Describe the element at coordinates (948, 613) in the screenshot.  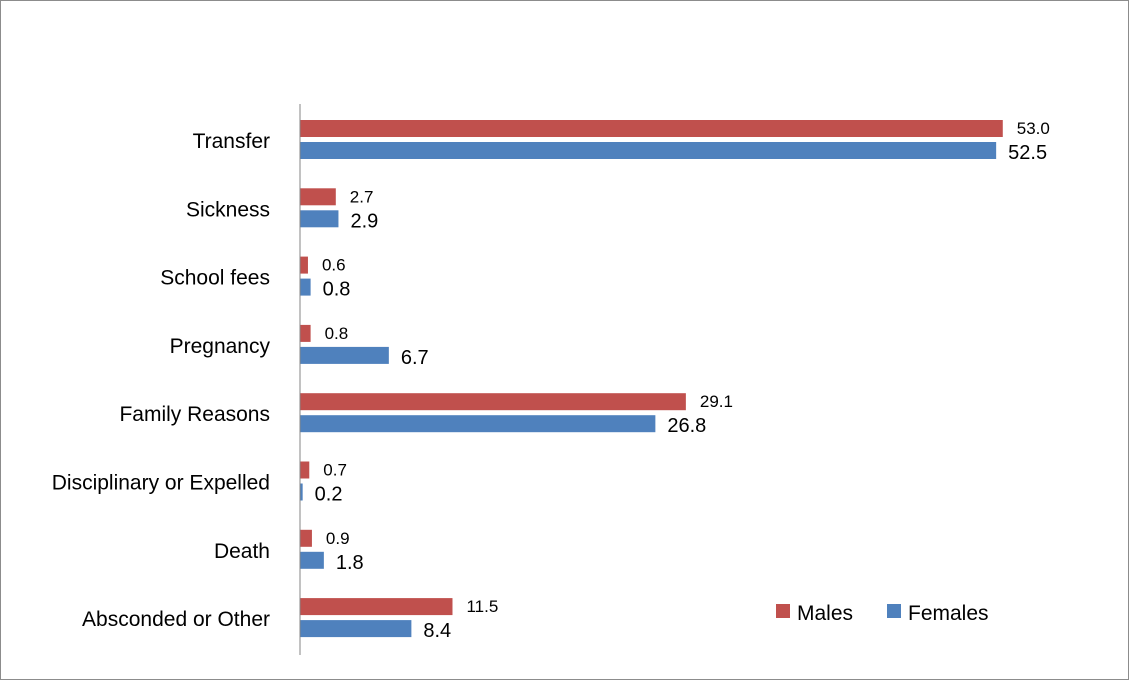
I see `legend-label-females: Females` at that location.